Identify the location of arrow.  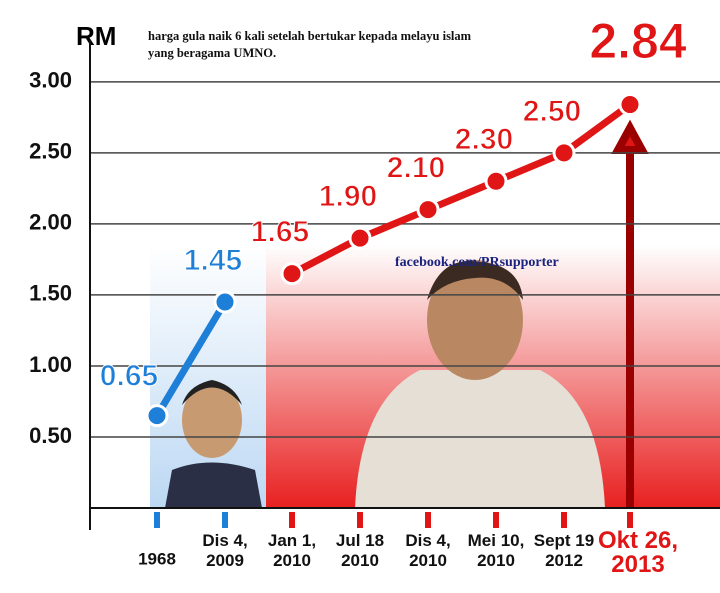
(630, 313).